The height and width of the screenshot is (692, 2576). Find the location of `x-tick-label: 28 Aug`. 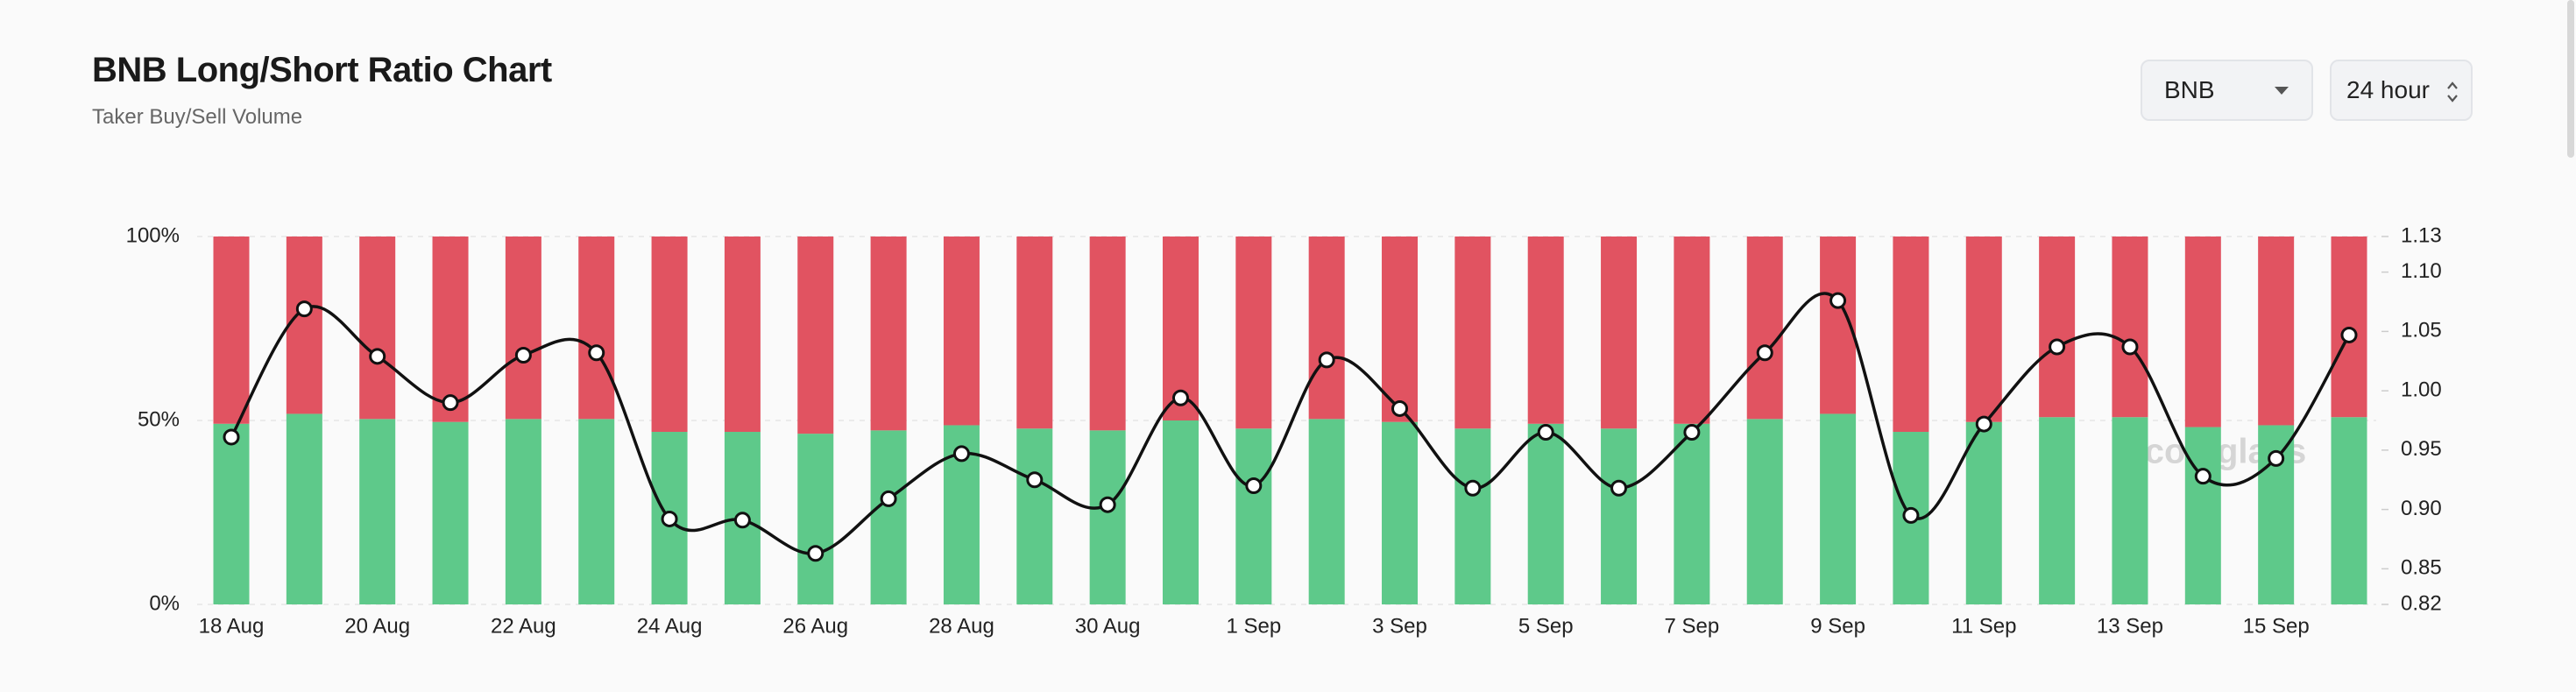

x-tick-label: 28 Aug is located at coordinates (961, 626).